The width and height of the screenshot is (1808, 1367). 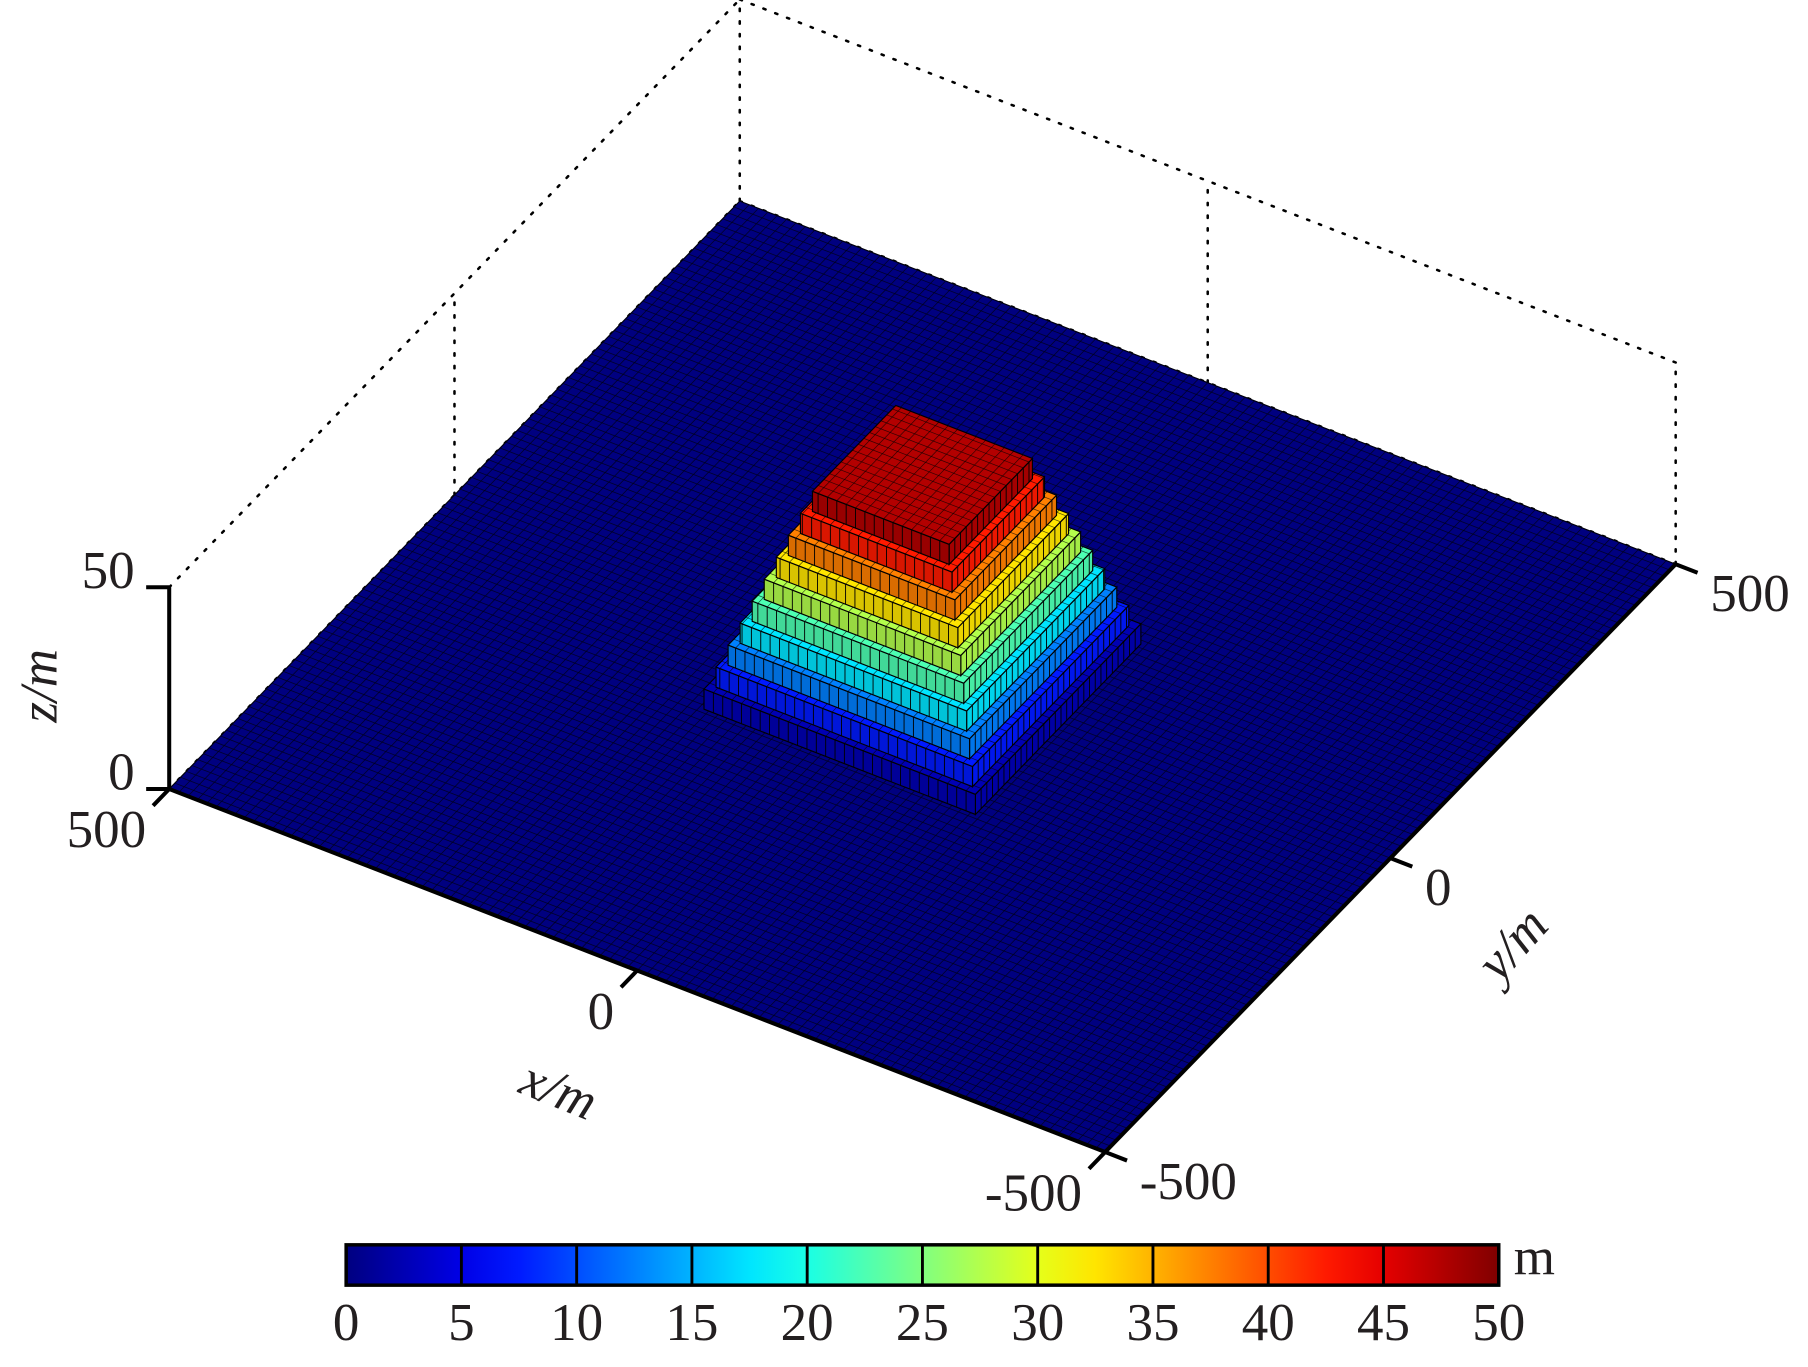 I want to click on level, so click(x=922, y=485).